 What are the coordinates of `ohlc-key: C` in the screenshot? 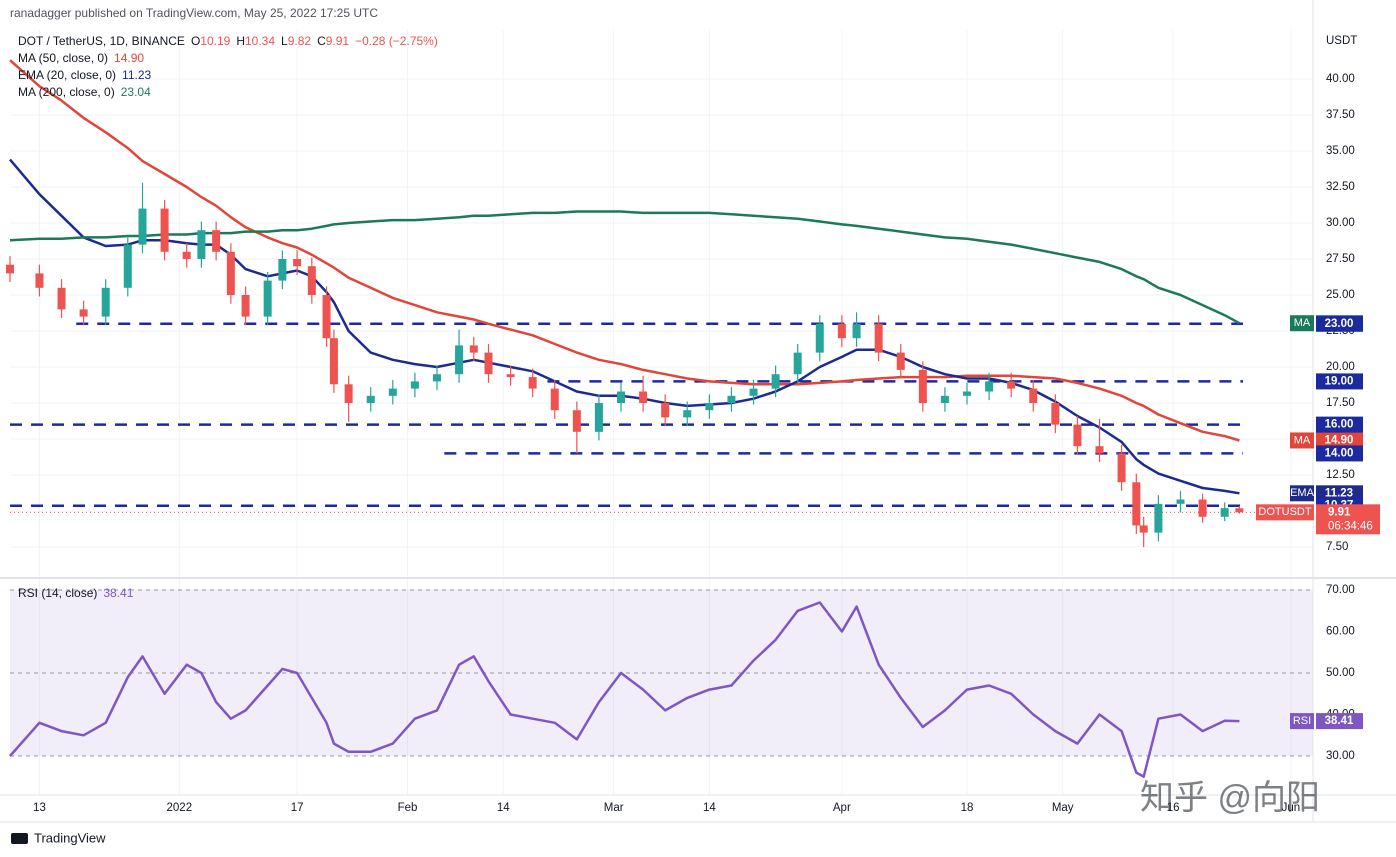 It's located at (321, 41).